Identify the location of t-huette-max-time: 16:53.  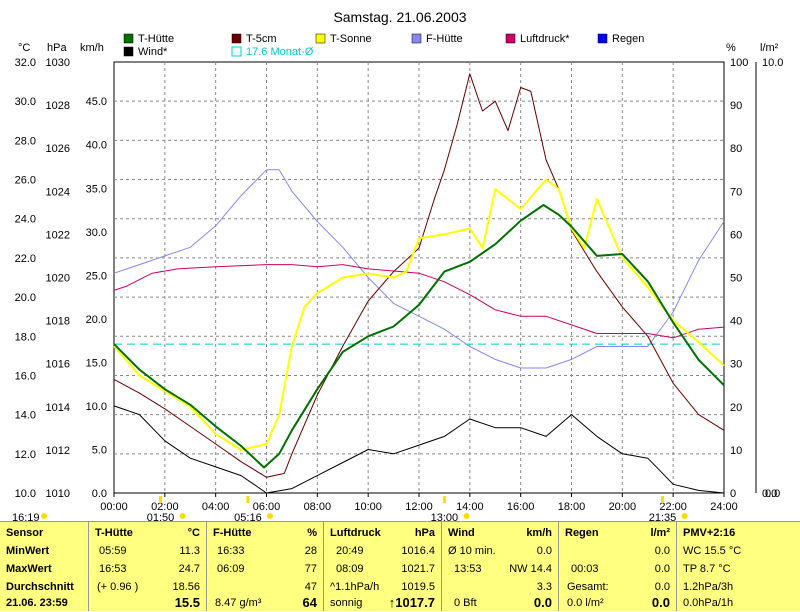
(113, 569).